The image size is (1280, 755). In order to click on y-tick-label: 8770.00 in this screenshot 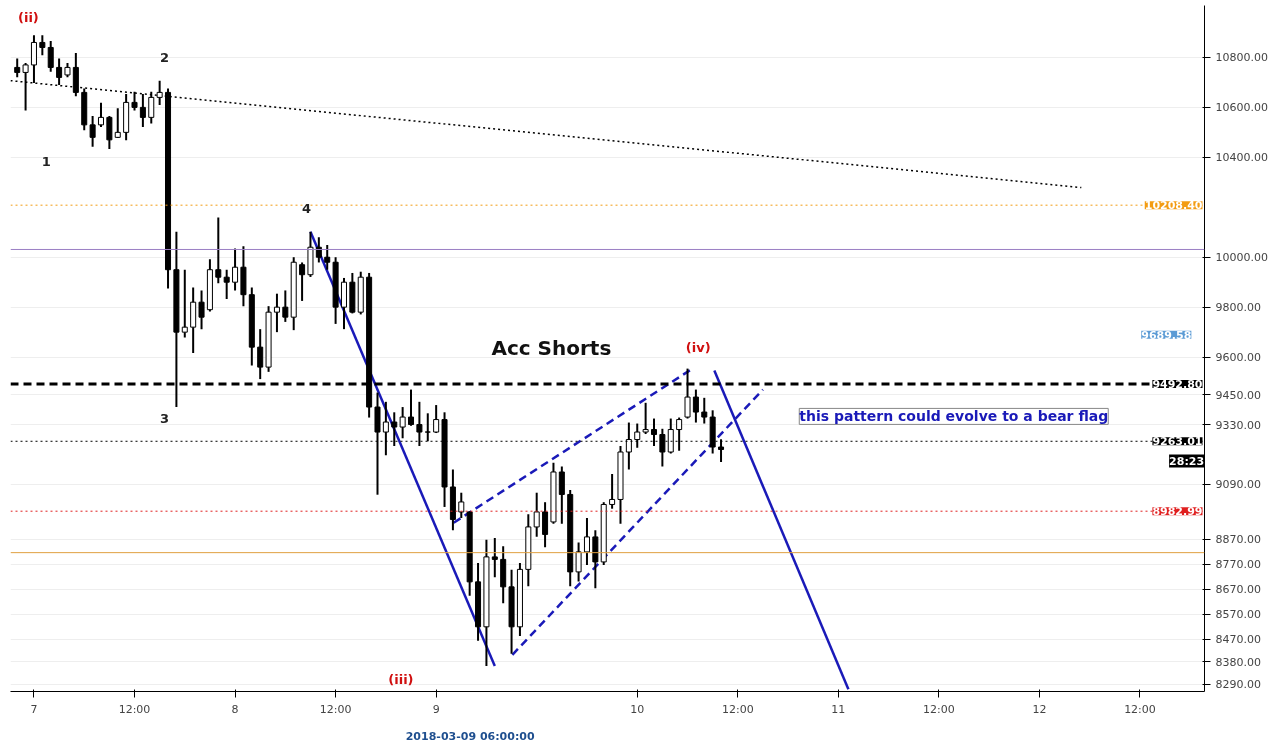, I will do `click(1238, 565)`.